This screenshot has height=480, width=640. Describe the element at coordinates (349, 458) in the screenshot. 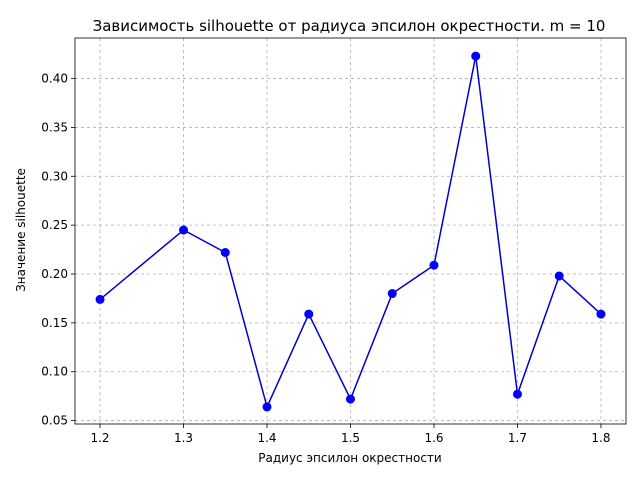

I see `x-axis-label: Радиус эпсилон окрестности` at that location.